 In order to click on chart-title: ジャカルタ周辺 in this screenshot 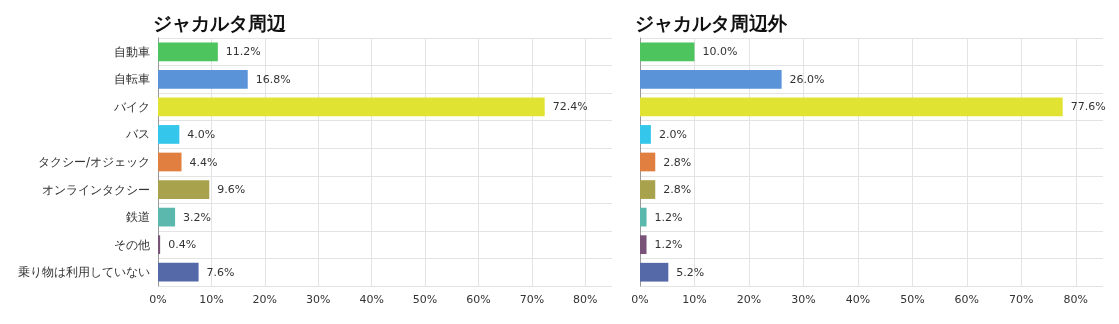, I will do `click(220, 22)`.